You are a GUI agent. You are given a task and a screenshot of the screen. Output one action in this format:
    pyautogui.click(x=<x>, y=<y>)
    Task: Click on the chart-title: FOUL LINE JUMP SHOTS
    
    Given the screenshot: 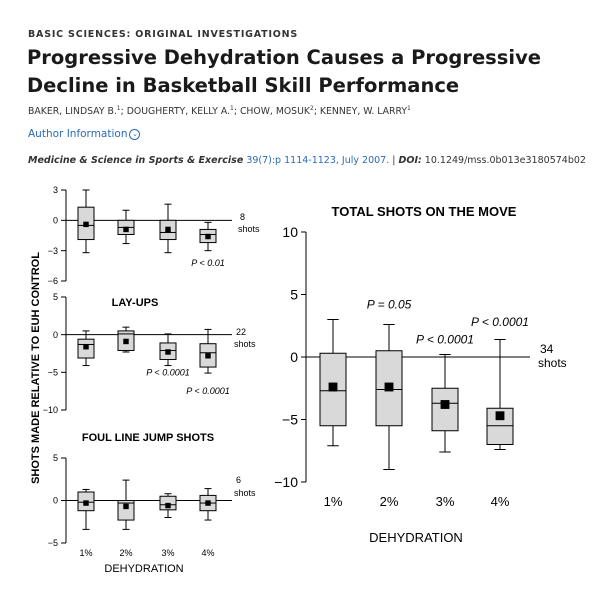 What is the action you would take?
    pyautogui.click(x=148, y=438)
    